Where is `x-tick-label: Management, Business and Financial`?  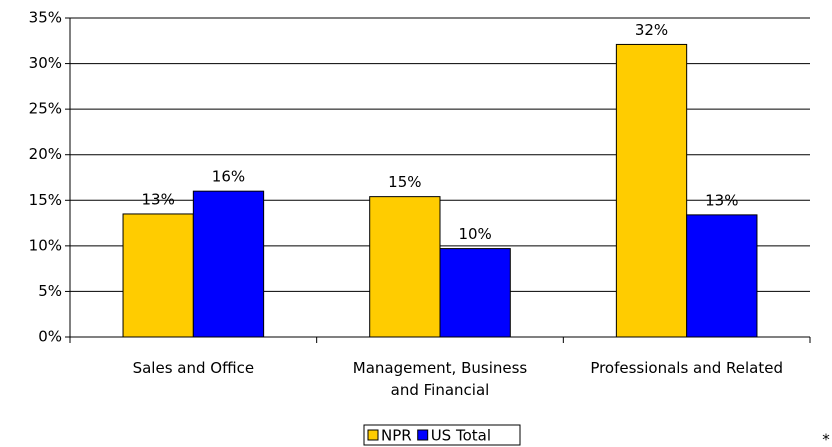 x-tick-label: Management, Business and Financial is located at coordinates (440, 379).